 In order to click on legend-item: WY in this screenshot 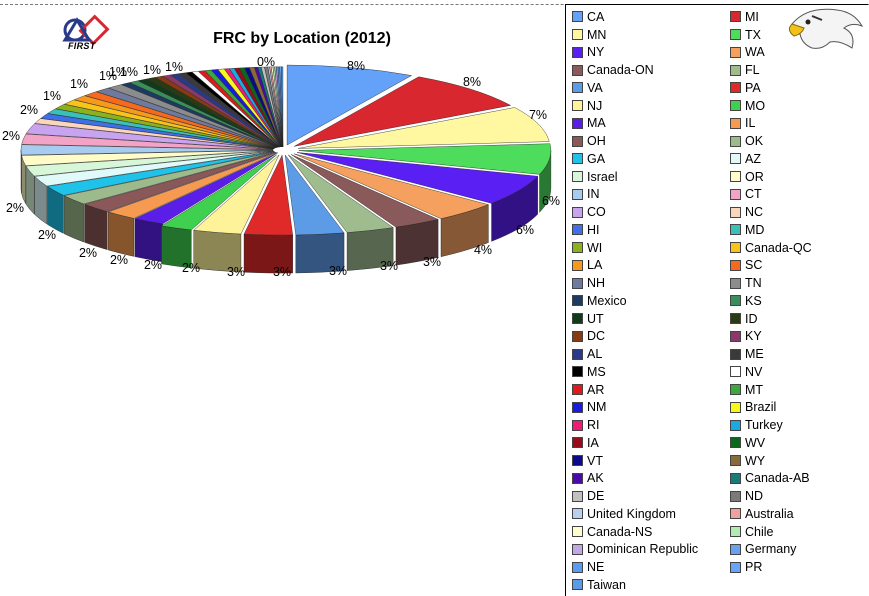, I will do `click(747, 461)`.